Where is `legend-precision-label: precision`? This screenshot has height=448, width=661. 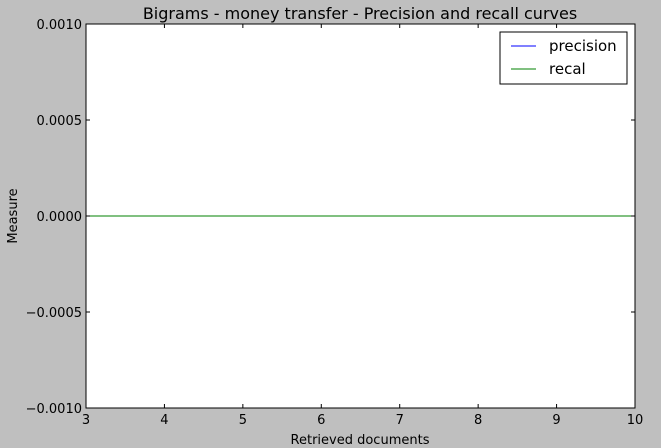
legend-precision-label: precision is located at coordinates (583, 46).